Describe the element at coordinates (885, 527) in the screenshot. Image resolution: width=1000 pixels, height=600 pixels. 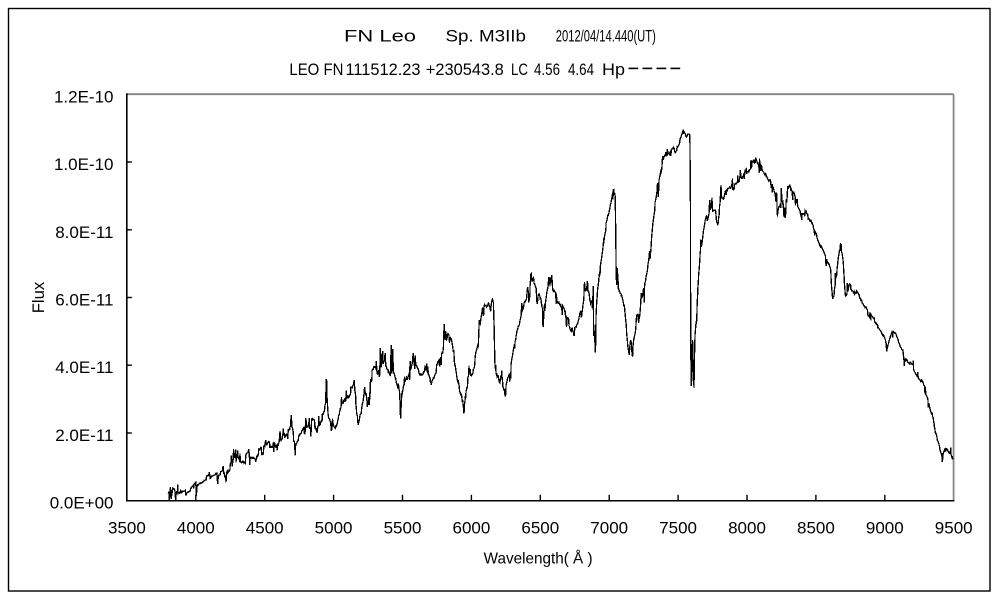
I see `svg-text: 9000` at that location.